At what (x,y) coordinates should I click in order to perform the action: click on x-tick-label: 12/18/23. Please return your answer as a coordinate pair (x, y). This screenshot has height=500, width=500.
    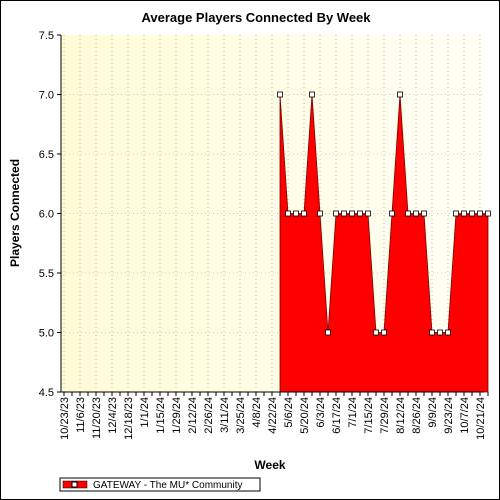
    Looking at the image, I should click on (129, 418).